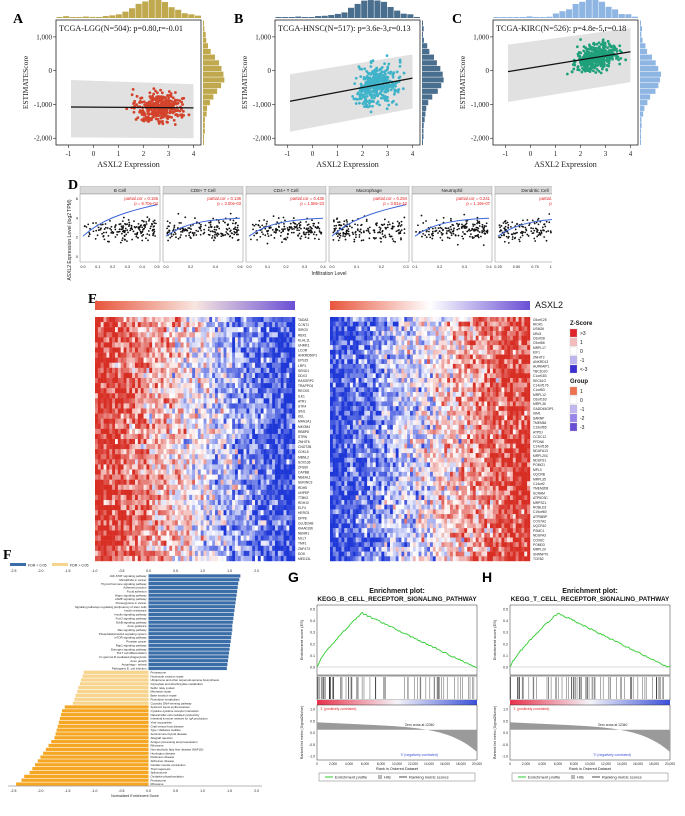  I want to click on y-tick-label: -1,000, so click(262, 105).